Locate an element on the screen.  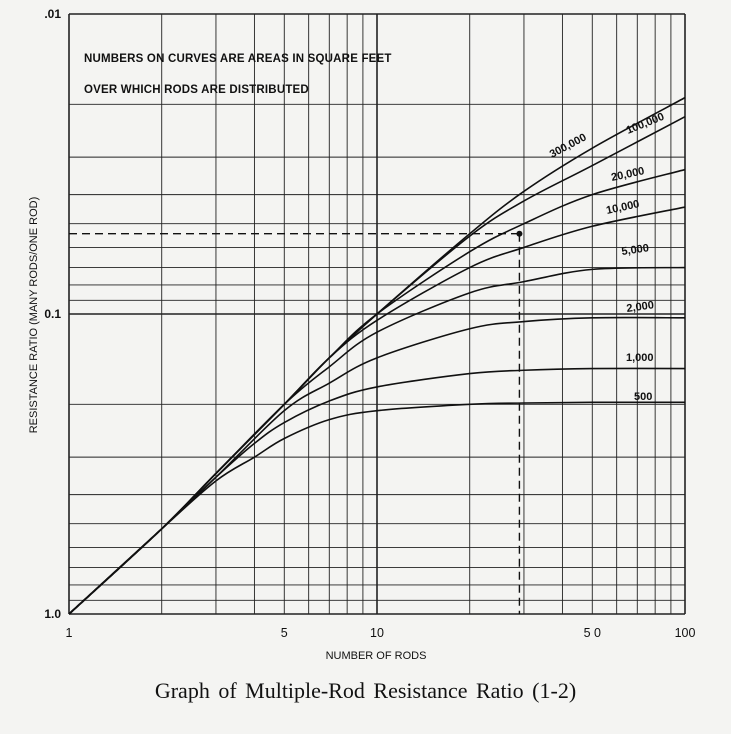
x-tick-label: 100 is located at coordinates (685, 633).